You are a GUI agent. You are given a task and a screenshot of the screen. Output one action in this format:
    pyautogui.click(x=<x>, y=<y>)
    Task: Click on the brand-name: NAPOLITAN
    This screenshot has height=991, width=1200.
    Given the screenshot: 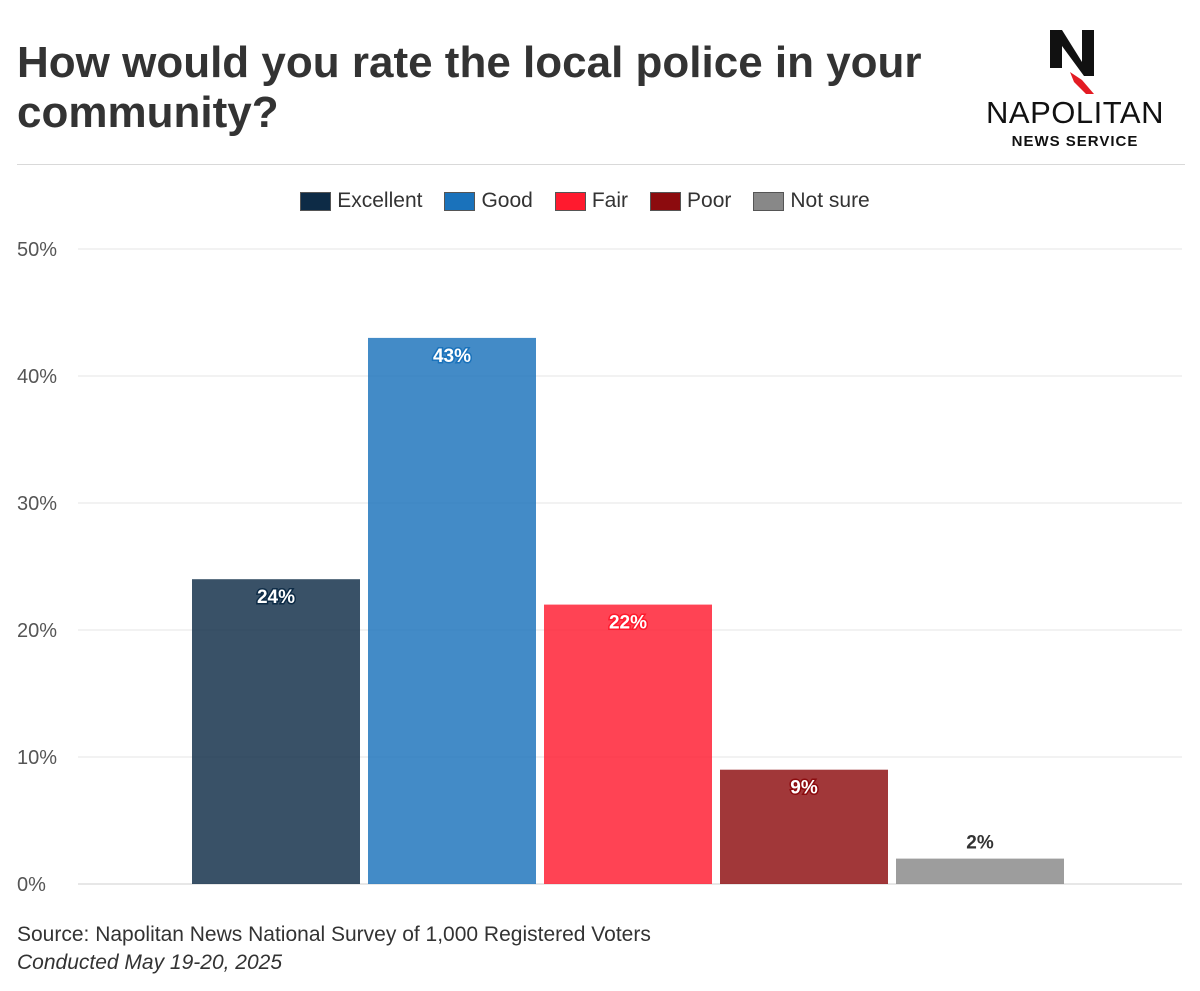 What is the action you would take?
    pyautogui.click(x=1075, y=112)
    